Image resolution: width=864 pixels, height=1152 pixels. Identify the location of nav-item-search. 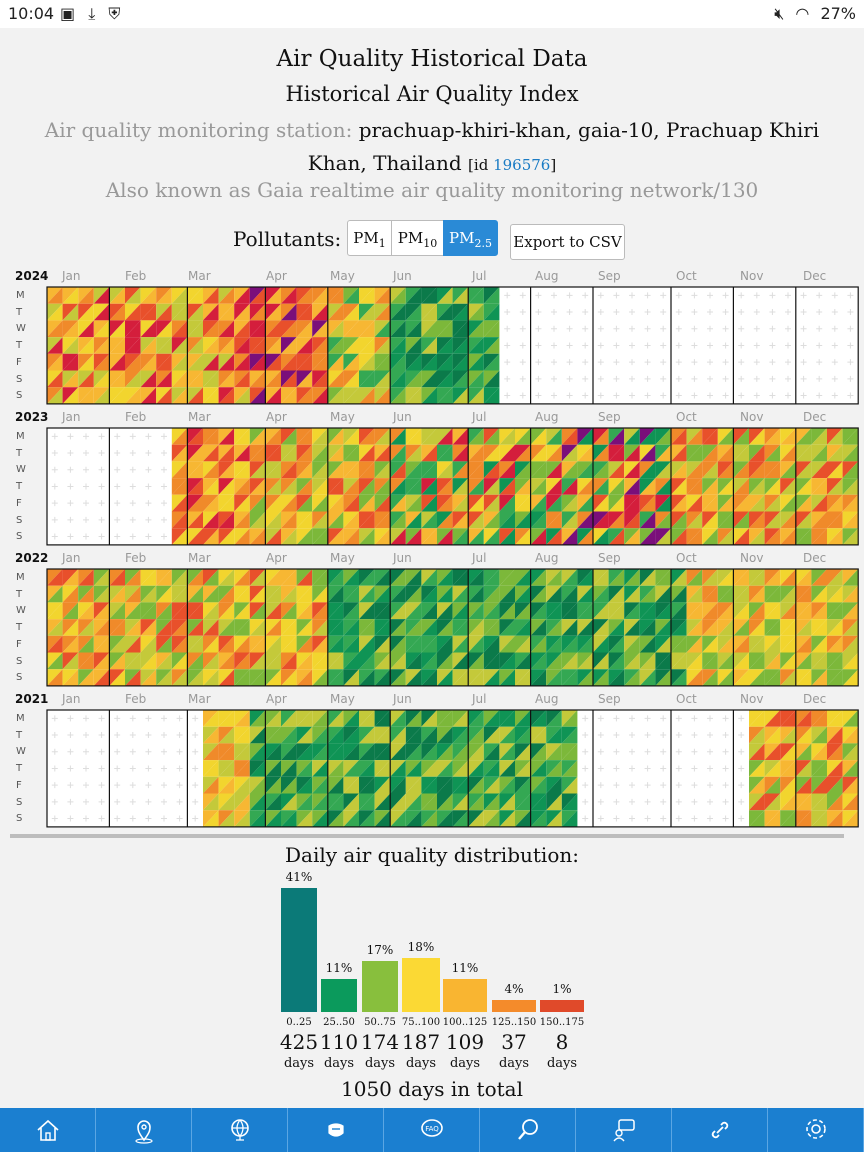
(528, 1130).